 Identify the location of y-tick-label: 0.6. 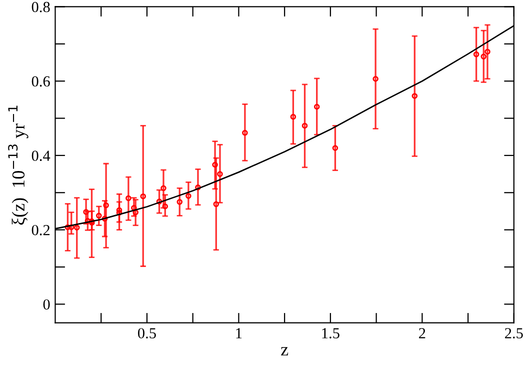
(41, 81).